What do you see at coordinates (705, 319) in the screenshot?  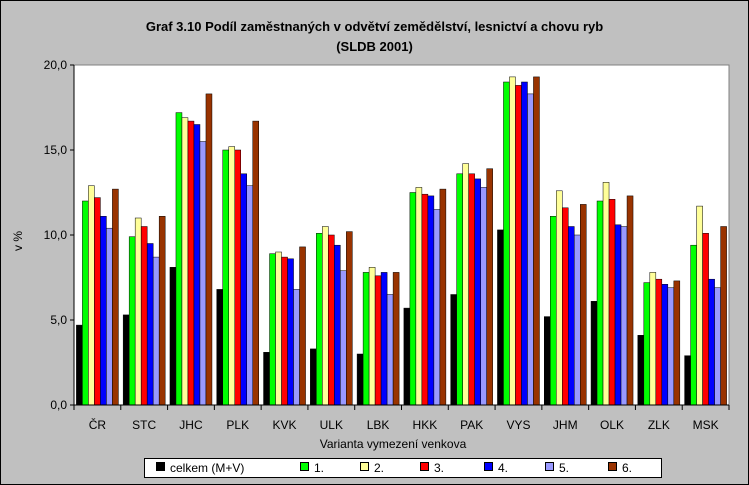 I see `bar-4-MSK` at bounding box center [705, 319].